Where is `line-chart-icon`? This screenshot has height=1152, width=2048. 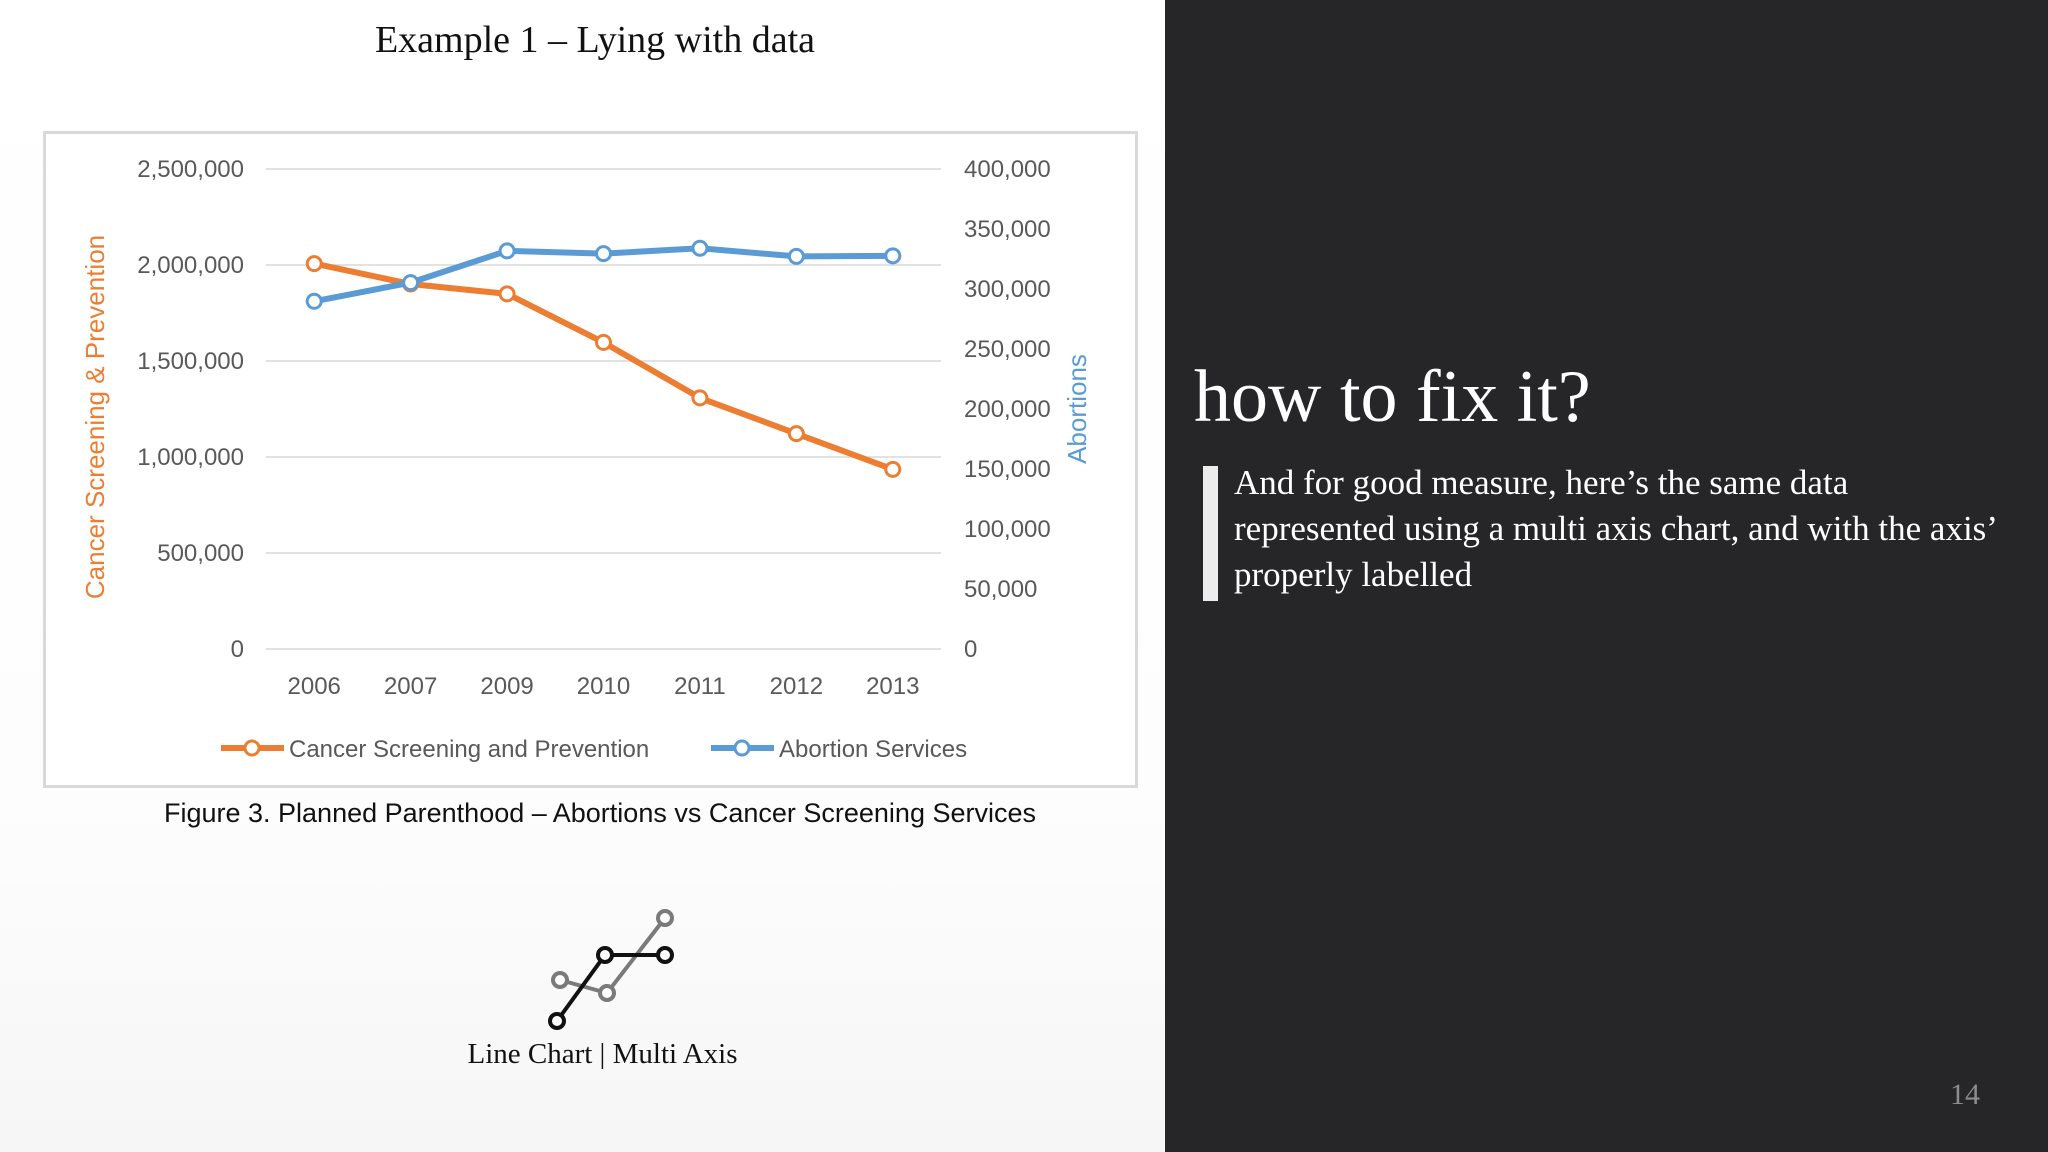 line-chart-icon is located at coordinates (611, 969).